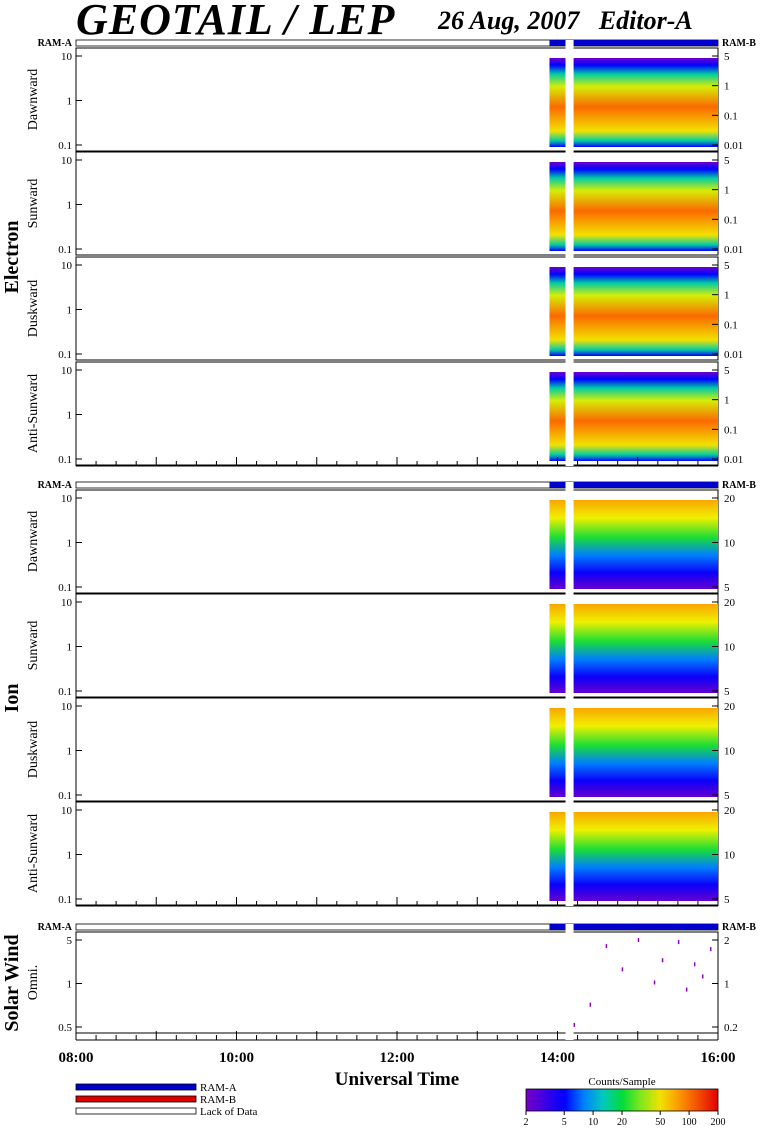 This screenshot has width=762, height=1128. I want to click on legend-swatch, so click(136, 1099).